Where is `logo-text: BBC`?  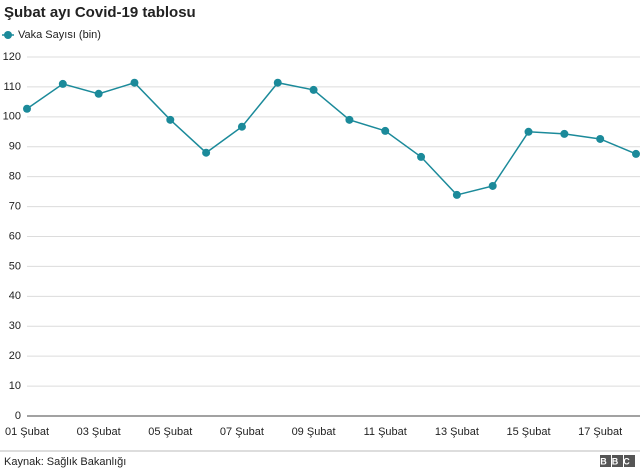
logo-text: BBC is located at coordinates (617, 461).